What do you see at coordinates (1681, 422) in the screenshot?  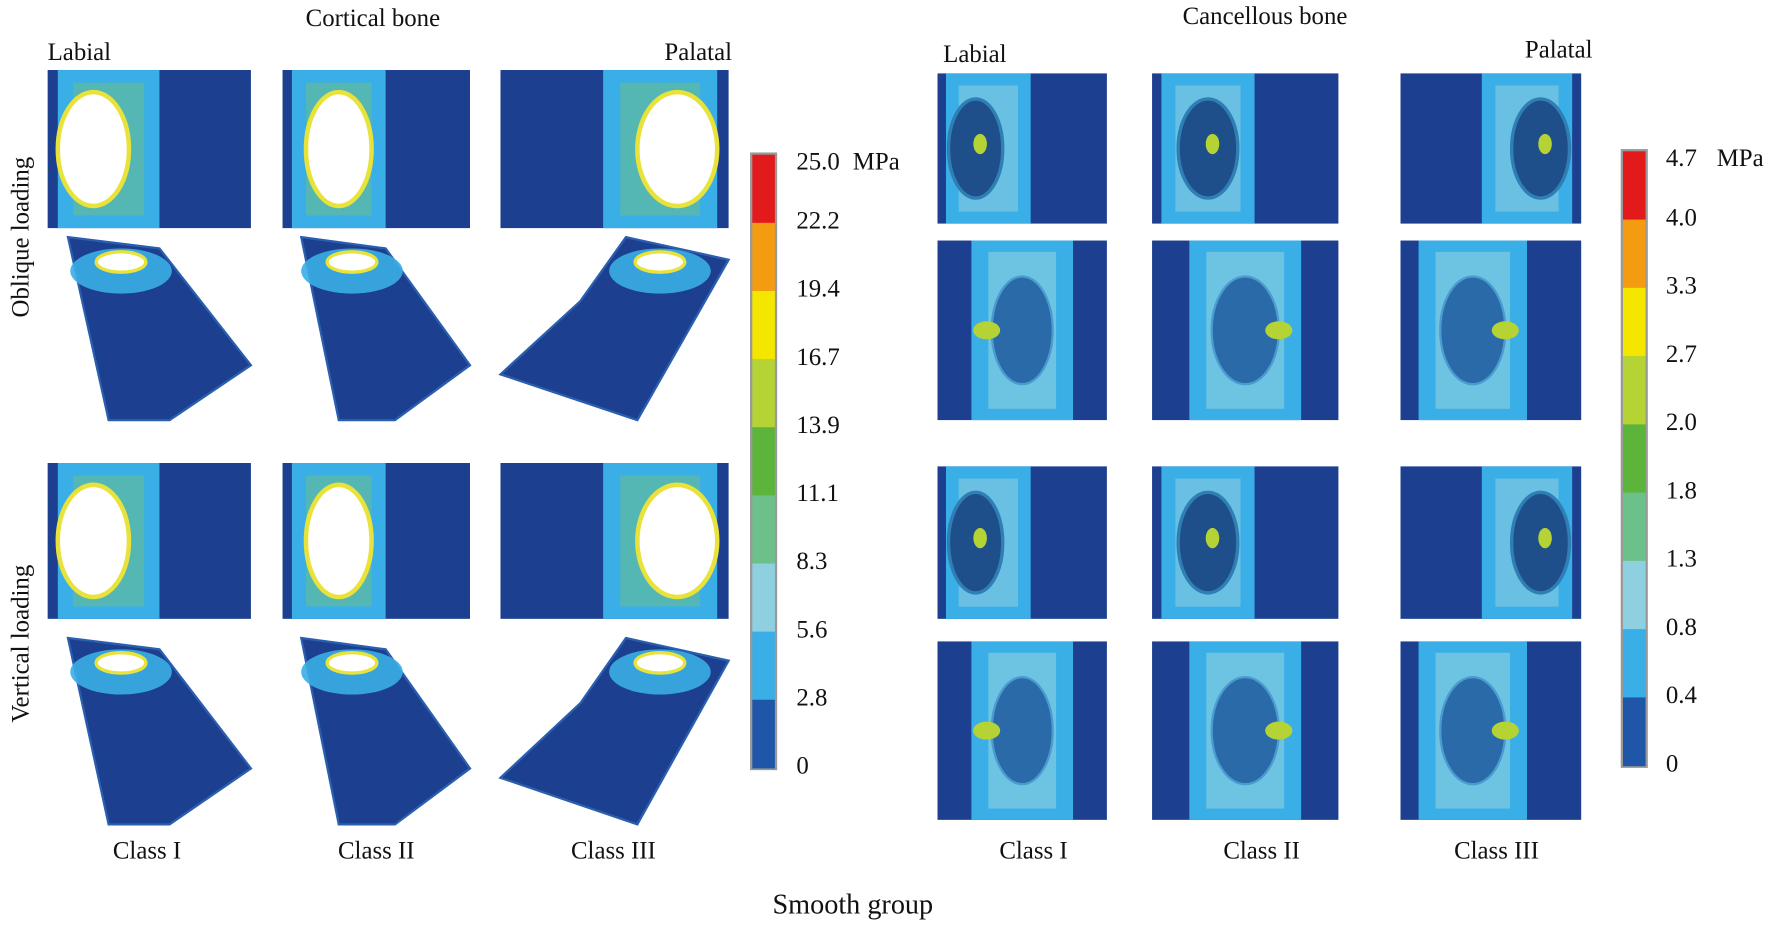 I see `colorbar-tick-label: 2.0` at bounding box center [1681, 422].